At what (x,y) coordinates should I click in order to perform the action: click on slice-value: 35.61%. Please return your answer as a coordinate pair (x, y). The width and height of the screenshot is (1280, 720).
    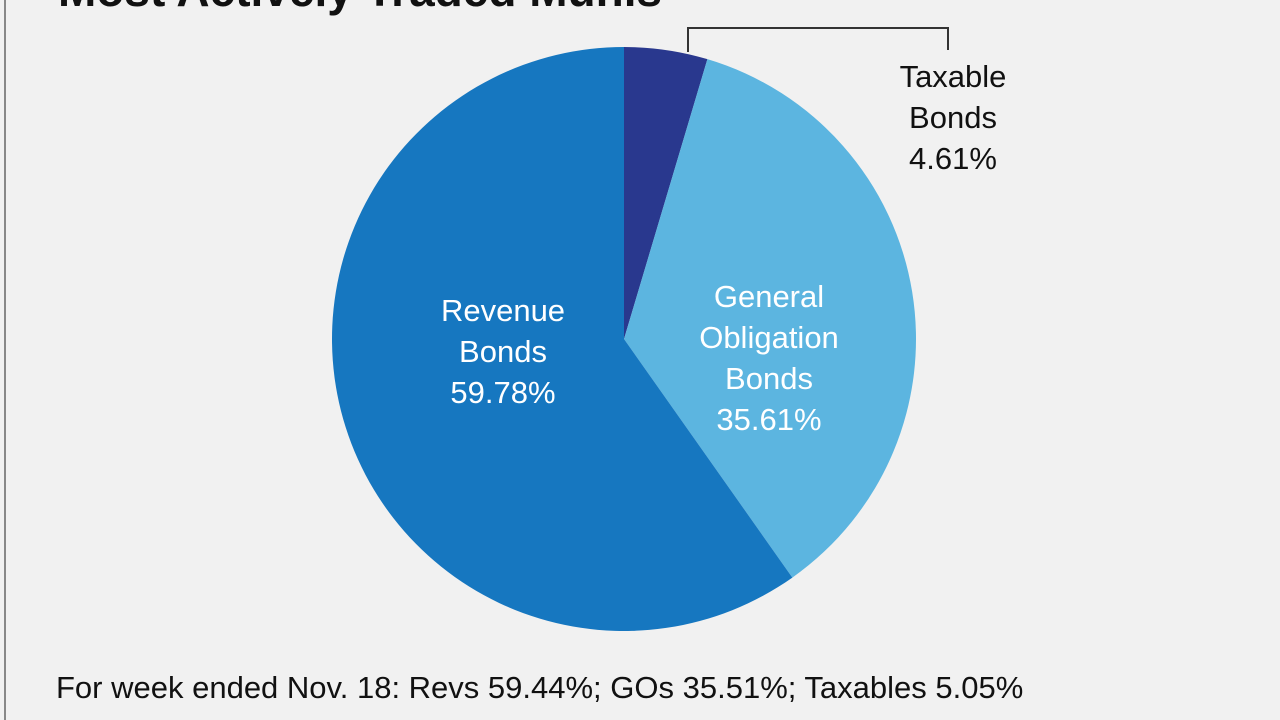
    Looking at the image, I should click on (769, 419).